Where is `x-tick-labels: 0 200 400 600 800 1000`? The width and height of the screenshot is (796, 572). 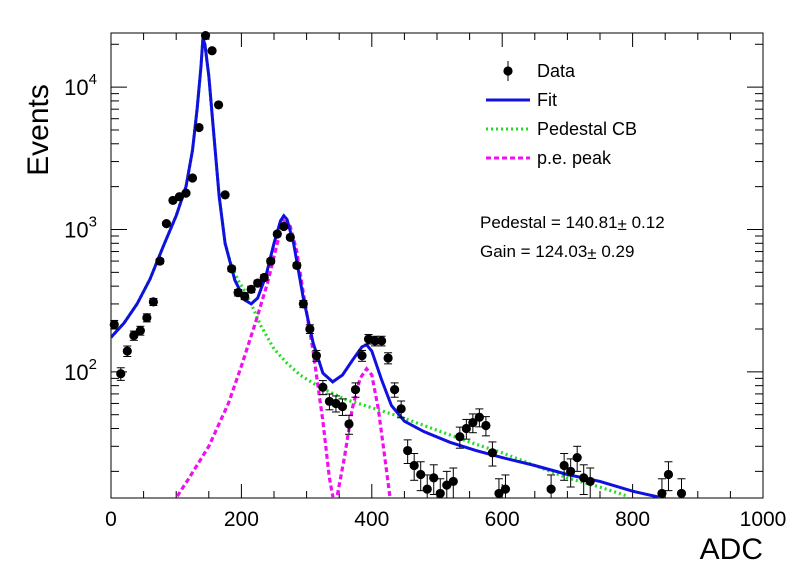
x-tick-labels: 0 200 400 600 800 1000 is located at coordinates (445, 519).